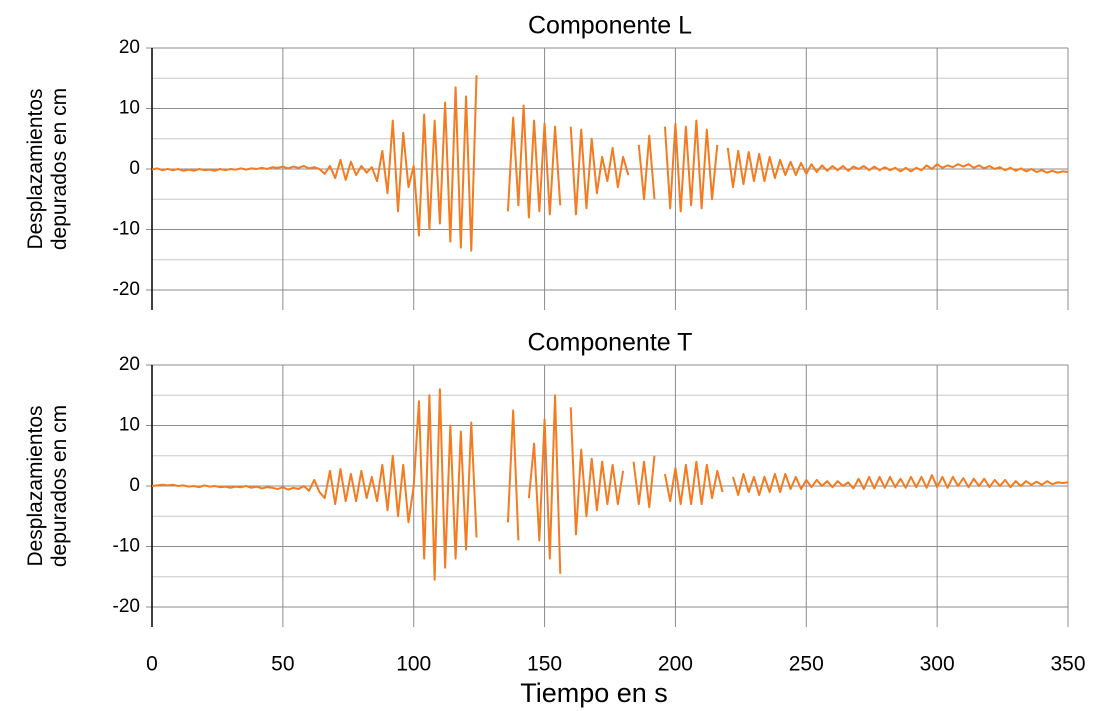 This screenshot has width=1096, height=711. Describe the element at coordinates (610, 26) in the screenshot. I see `chart-title: Componente L` at that location.